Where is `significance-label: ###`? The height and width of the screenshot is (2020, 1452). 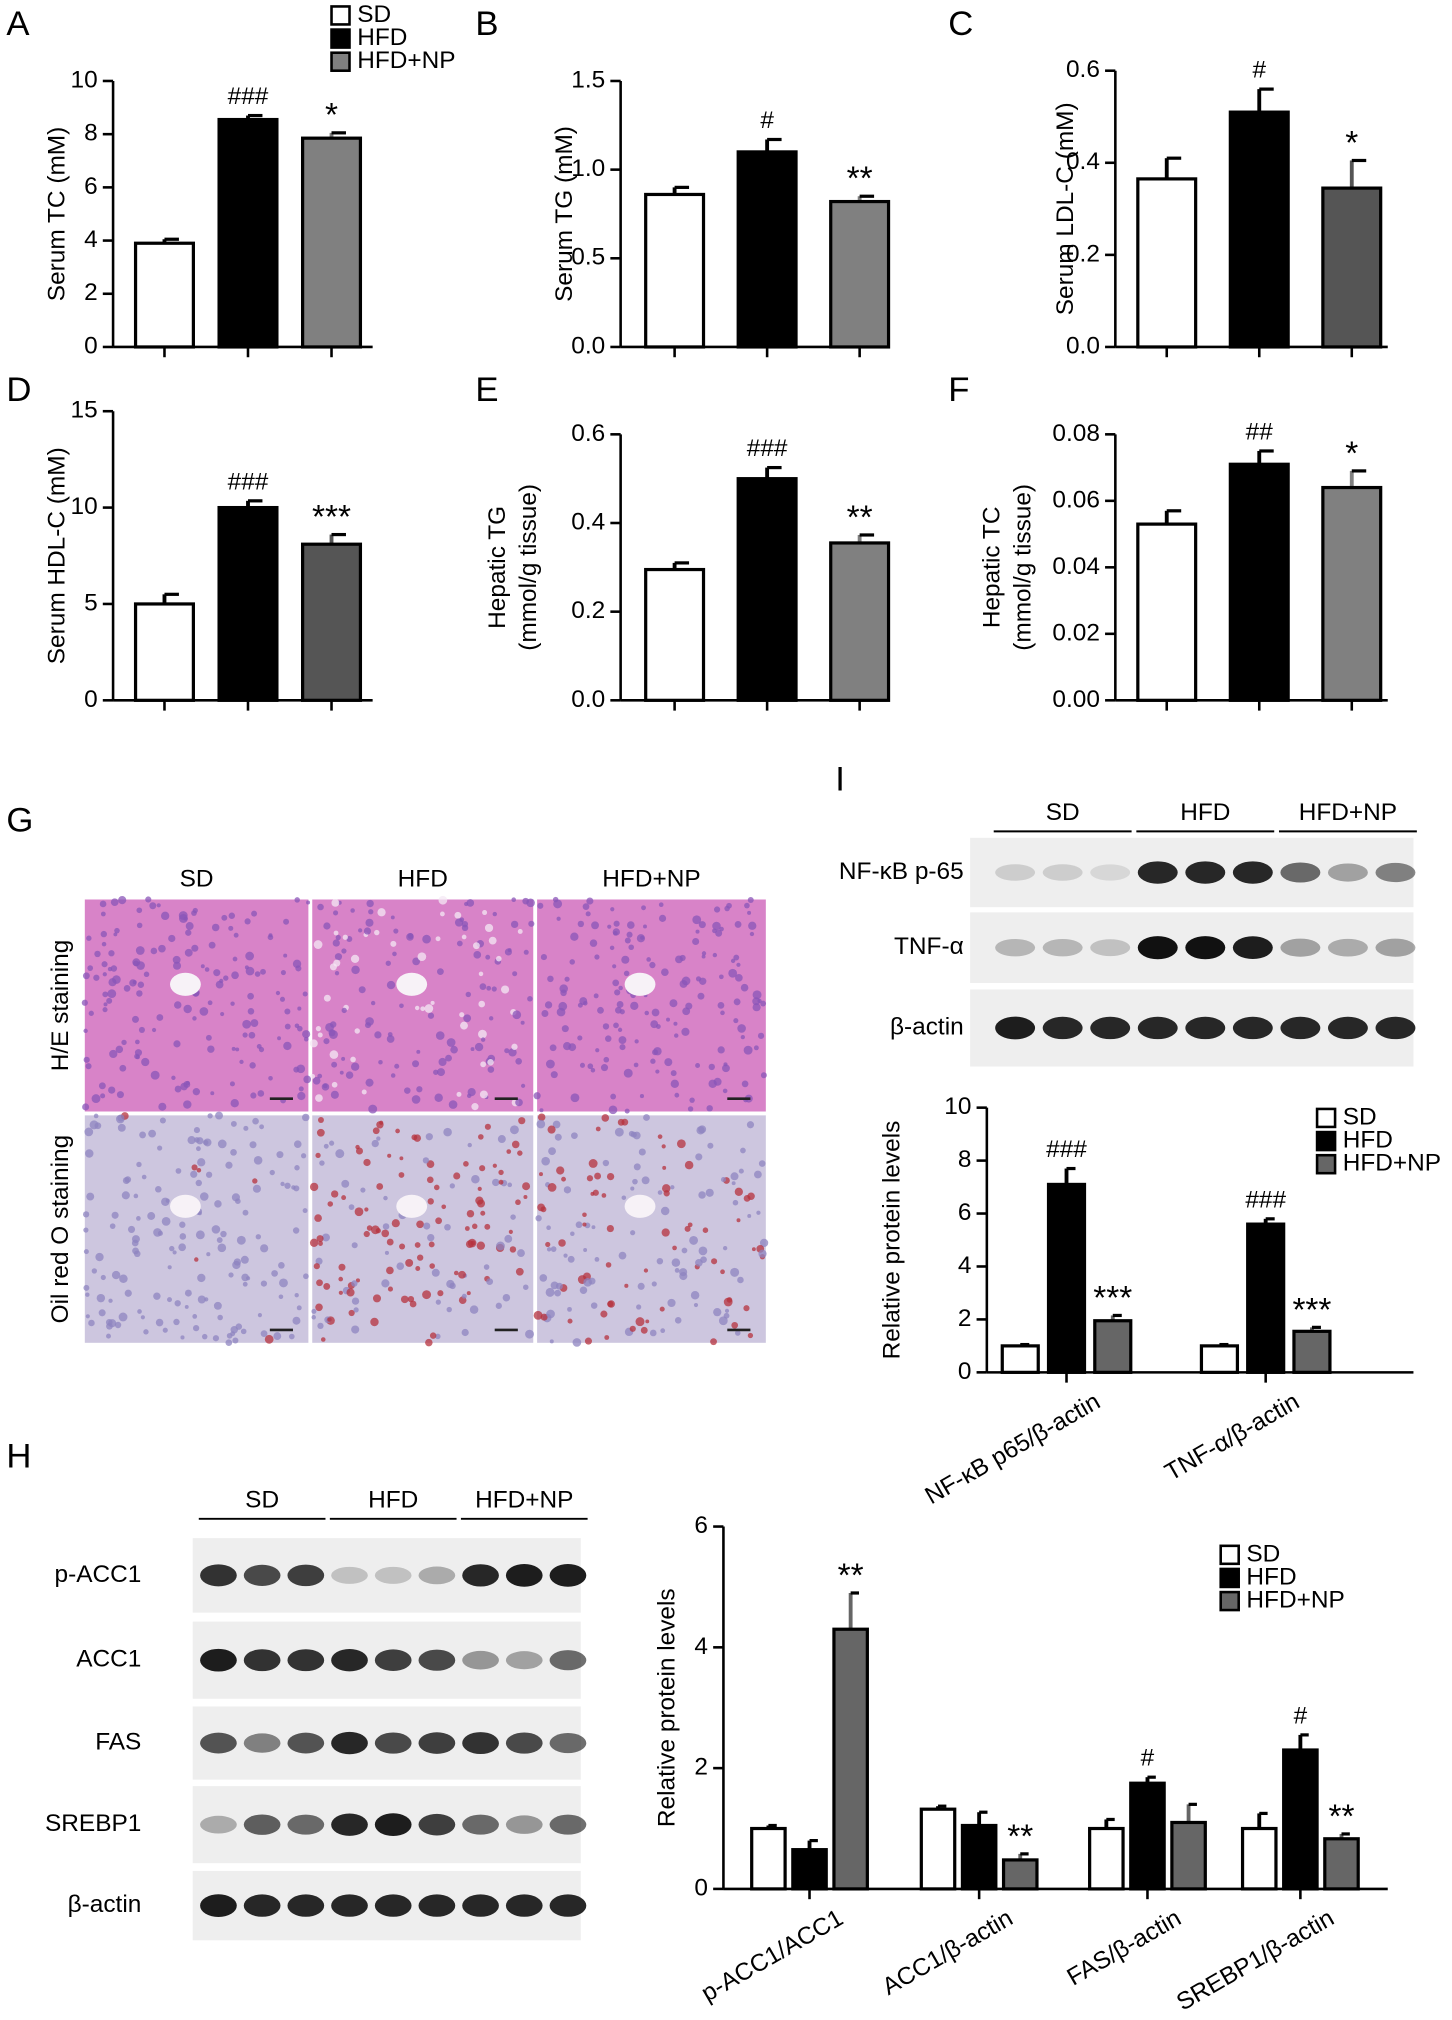 significance-label: ### is located at coordinates (248, 96).